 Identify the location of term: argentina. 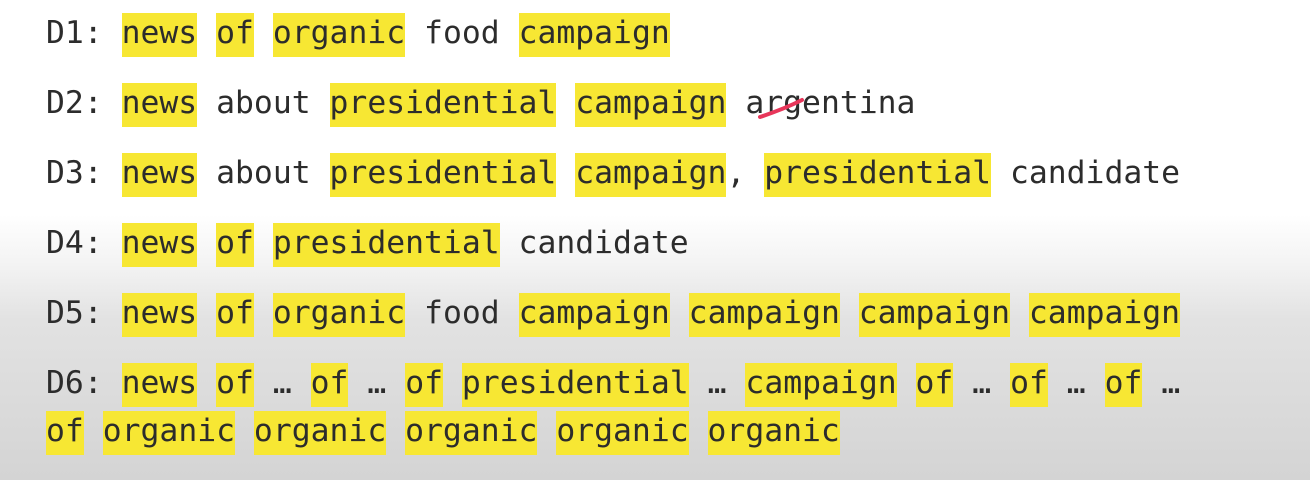
(830, 103).